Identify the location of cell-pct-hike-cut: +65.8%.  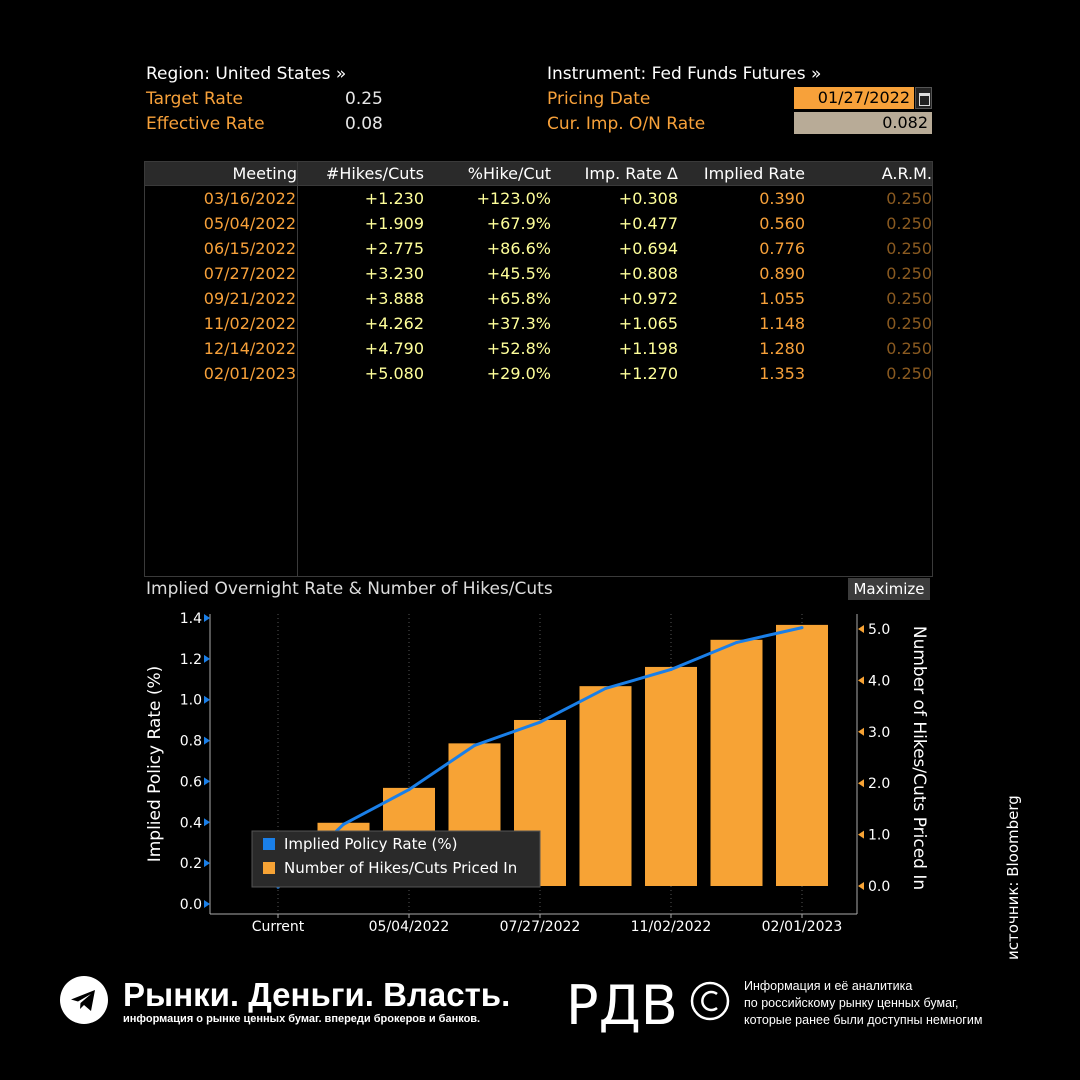
(518, 298).